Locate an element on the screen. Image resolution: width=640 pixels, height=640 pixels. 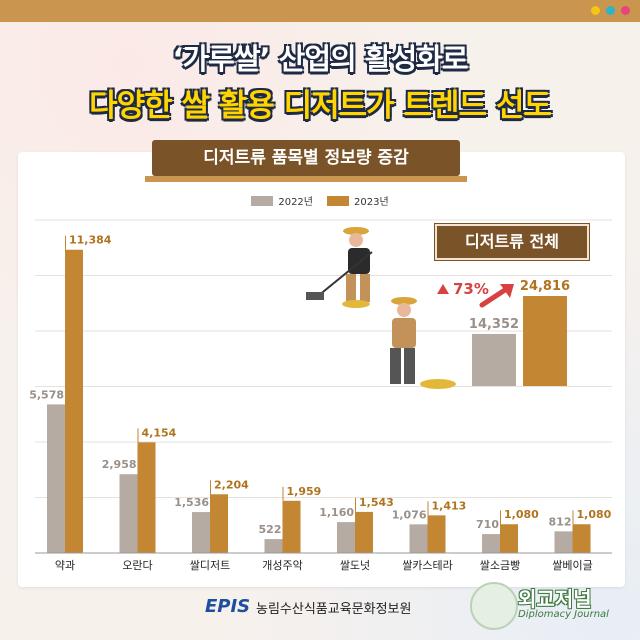
yellow-dot-icon is located at coordinates (595, 10).